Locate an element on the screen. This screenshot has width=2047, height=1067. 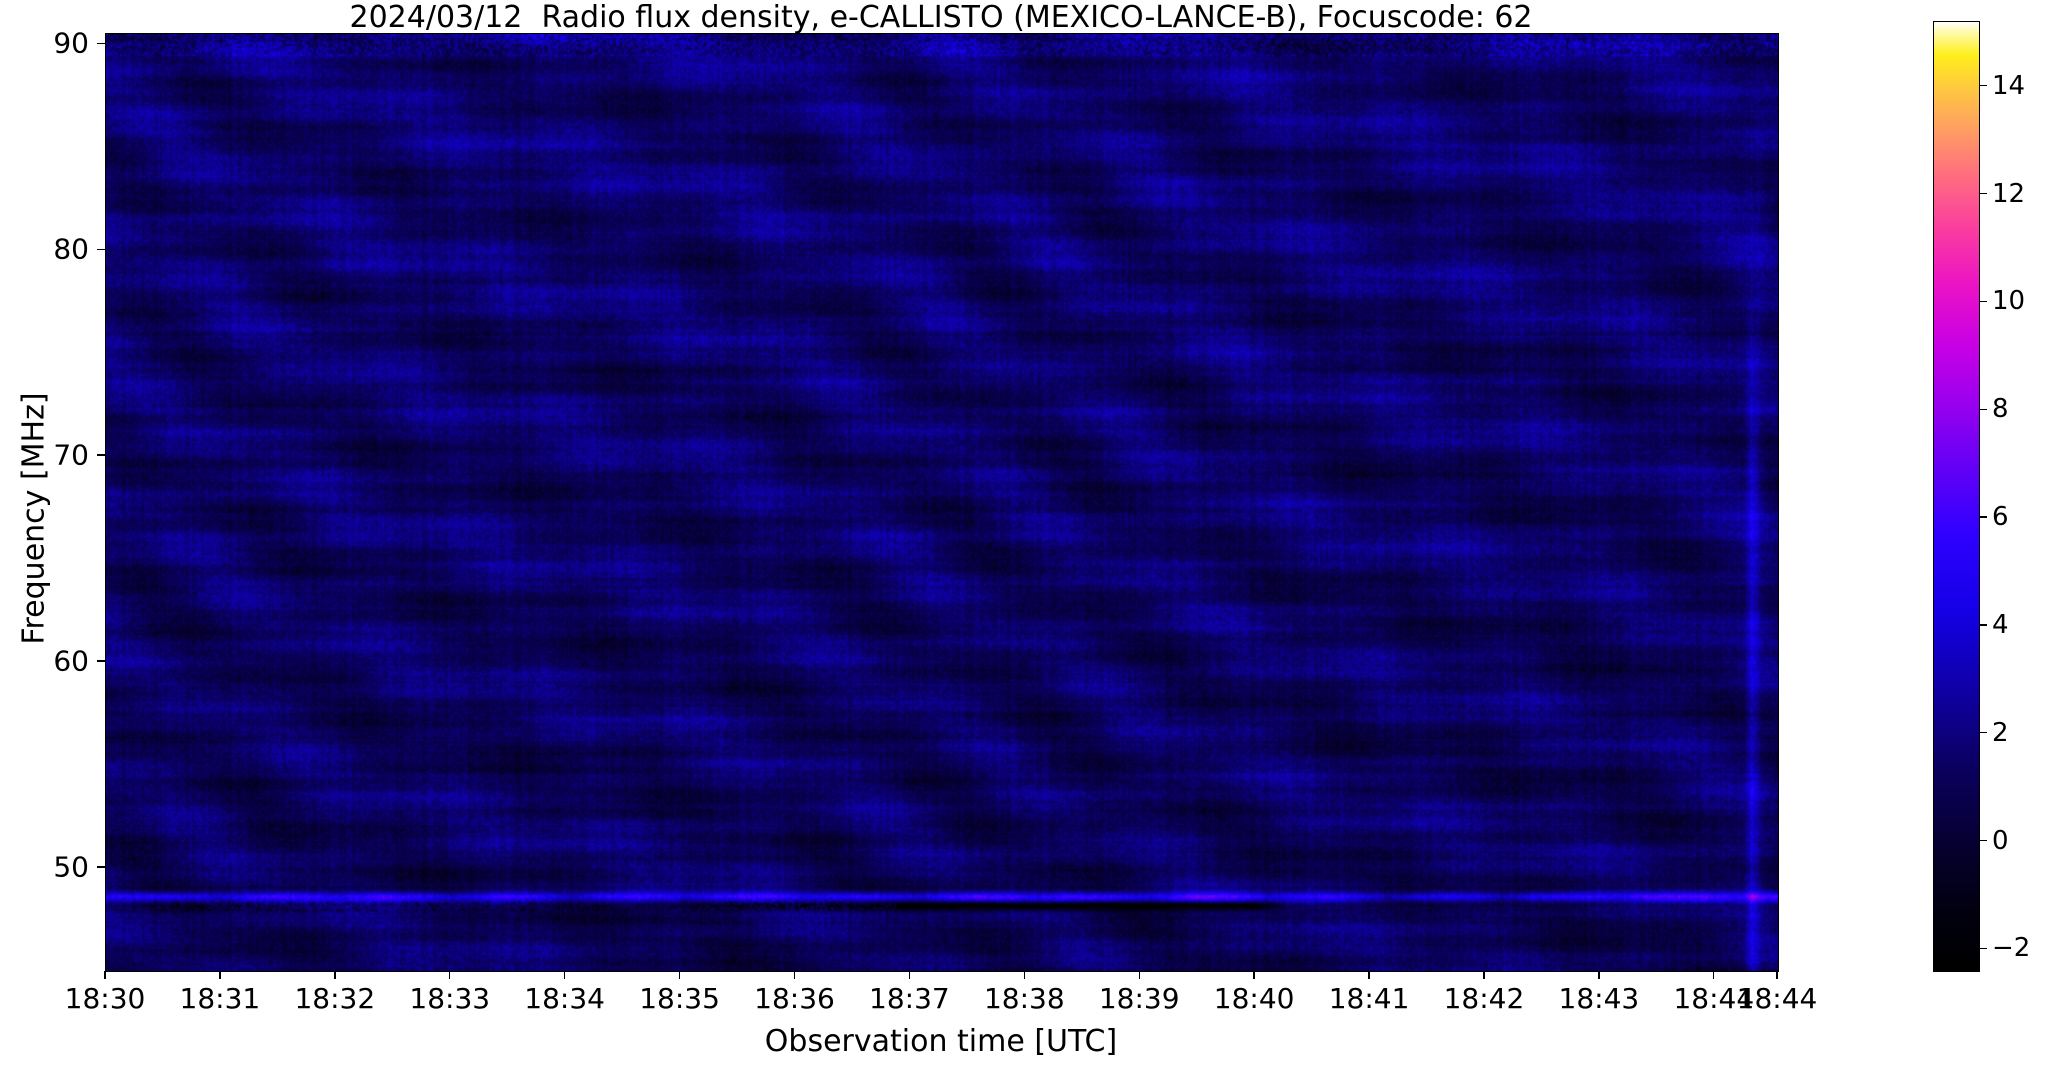
x-tick-label: 18:37 is located at coordinates (909, 998).